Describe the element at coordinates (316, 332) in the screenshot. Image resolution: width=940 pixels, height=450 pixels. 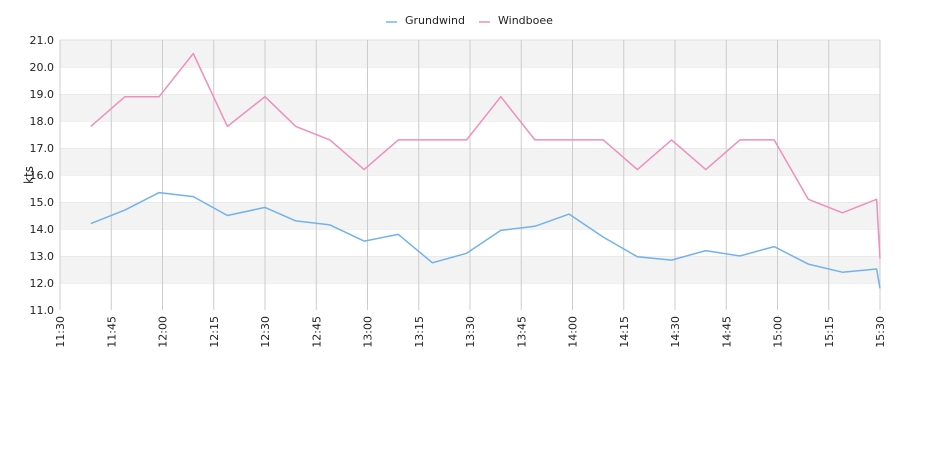
I see `x-tick-label: 12:45` at that location.